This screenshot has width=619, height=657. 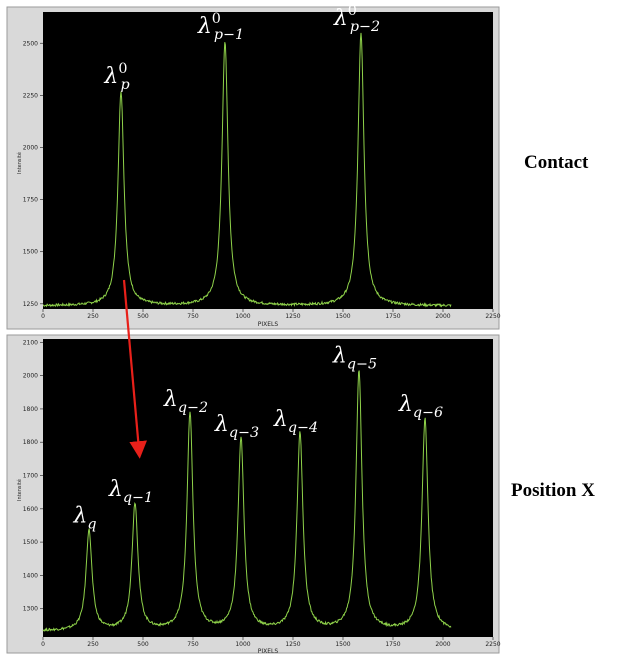 I want to click on contact-y-tick-label: 1750, so click(x=30, y=200).